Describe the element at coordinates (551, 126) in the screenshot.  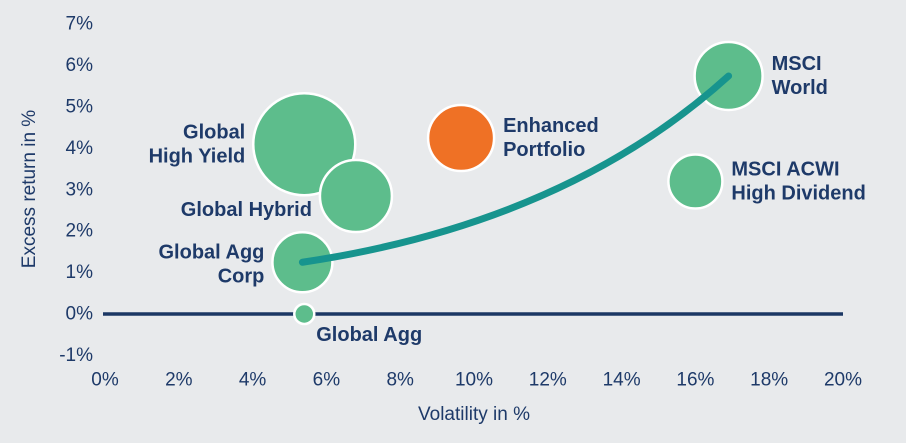
I see `bubble-label-enhanced-portfolio-line1: Enhanced` at that location.